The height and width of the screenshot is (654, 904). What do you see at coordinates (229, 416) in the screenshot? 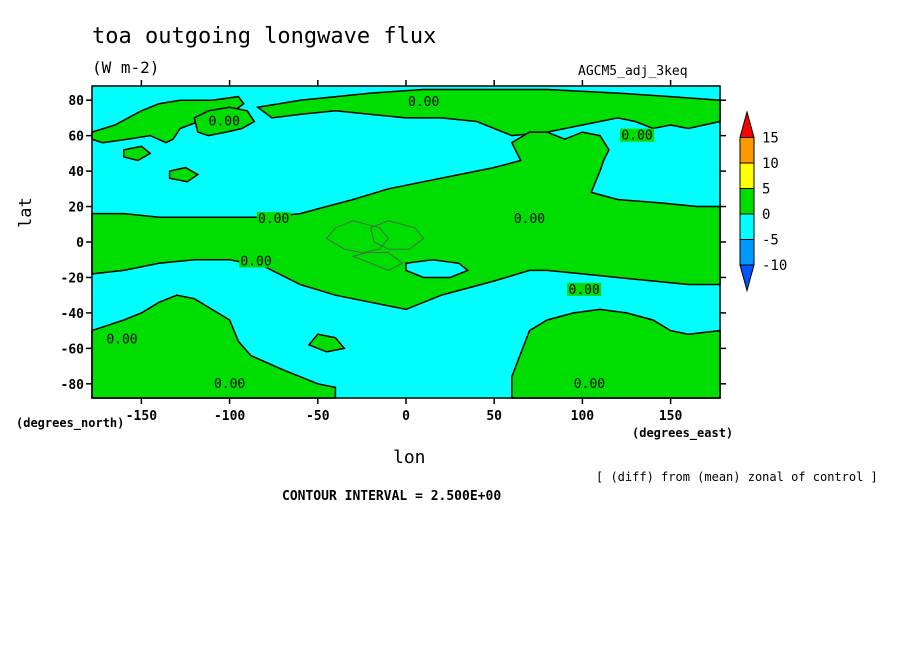
I see `x-tick-label: -100` at bounding box center [229, 416].